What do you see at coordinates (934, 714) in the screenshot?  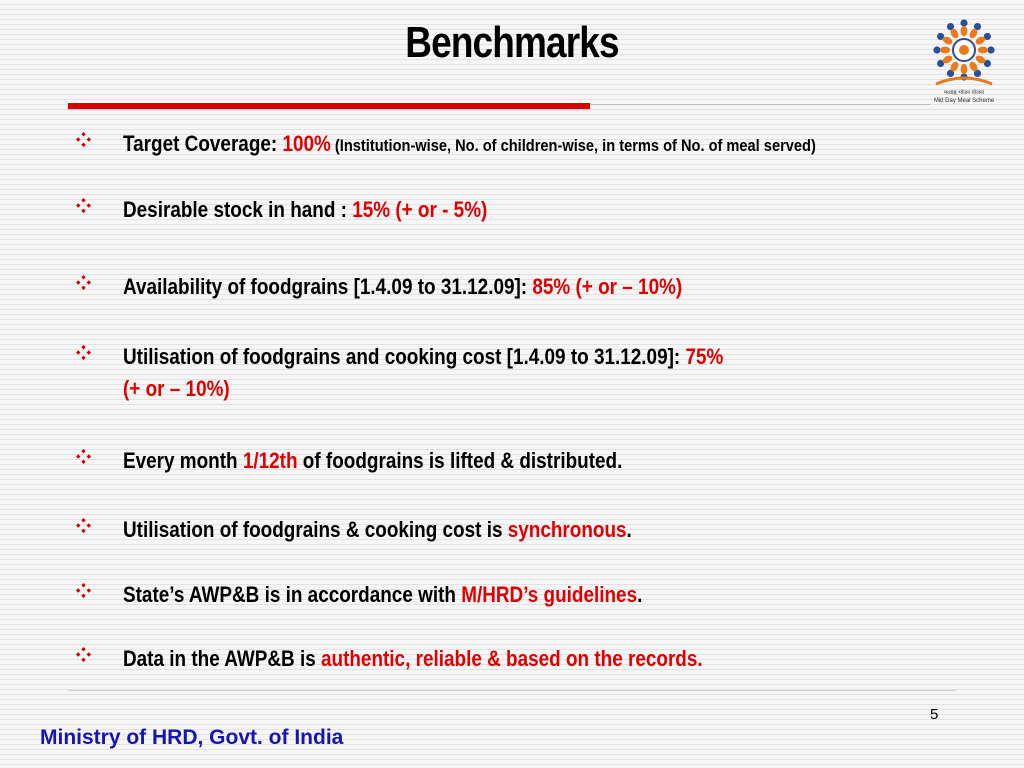 I see `page-number: 5` at bounding box center [934, 714].